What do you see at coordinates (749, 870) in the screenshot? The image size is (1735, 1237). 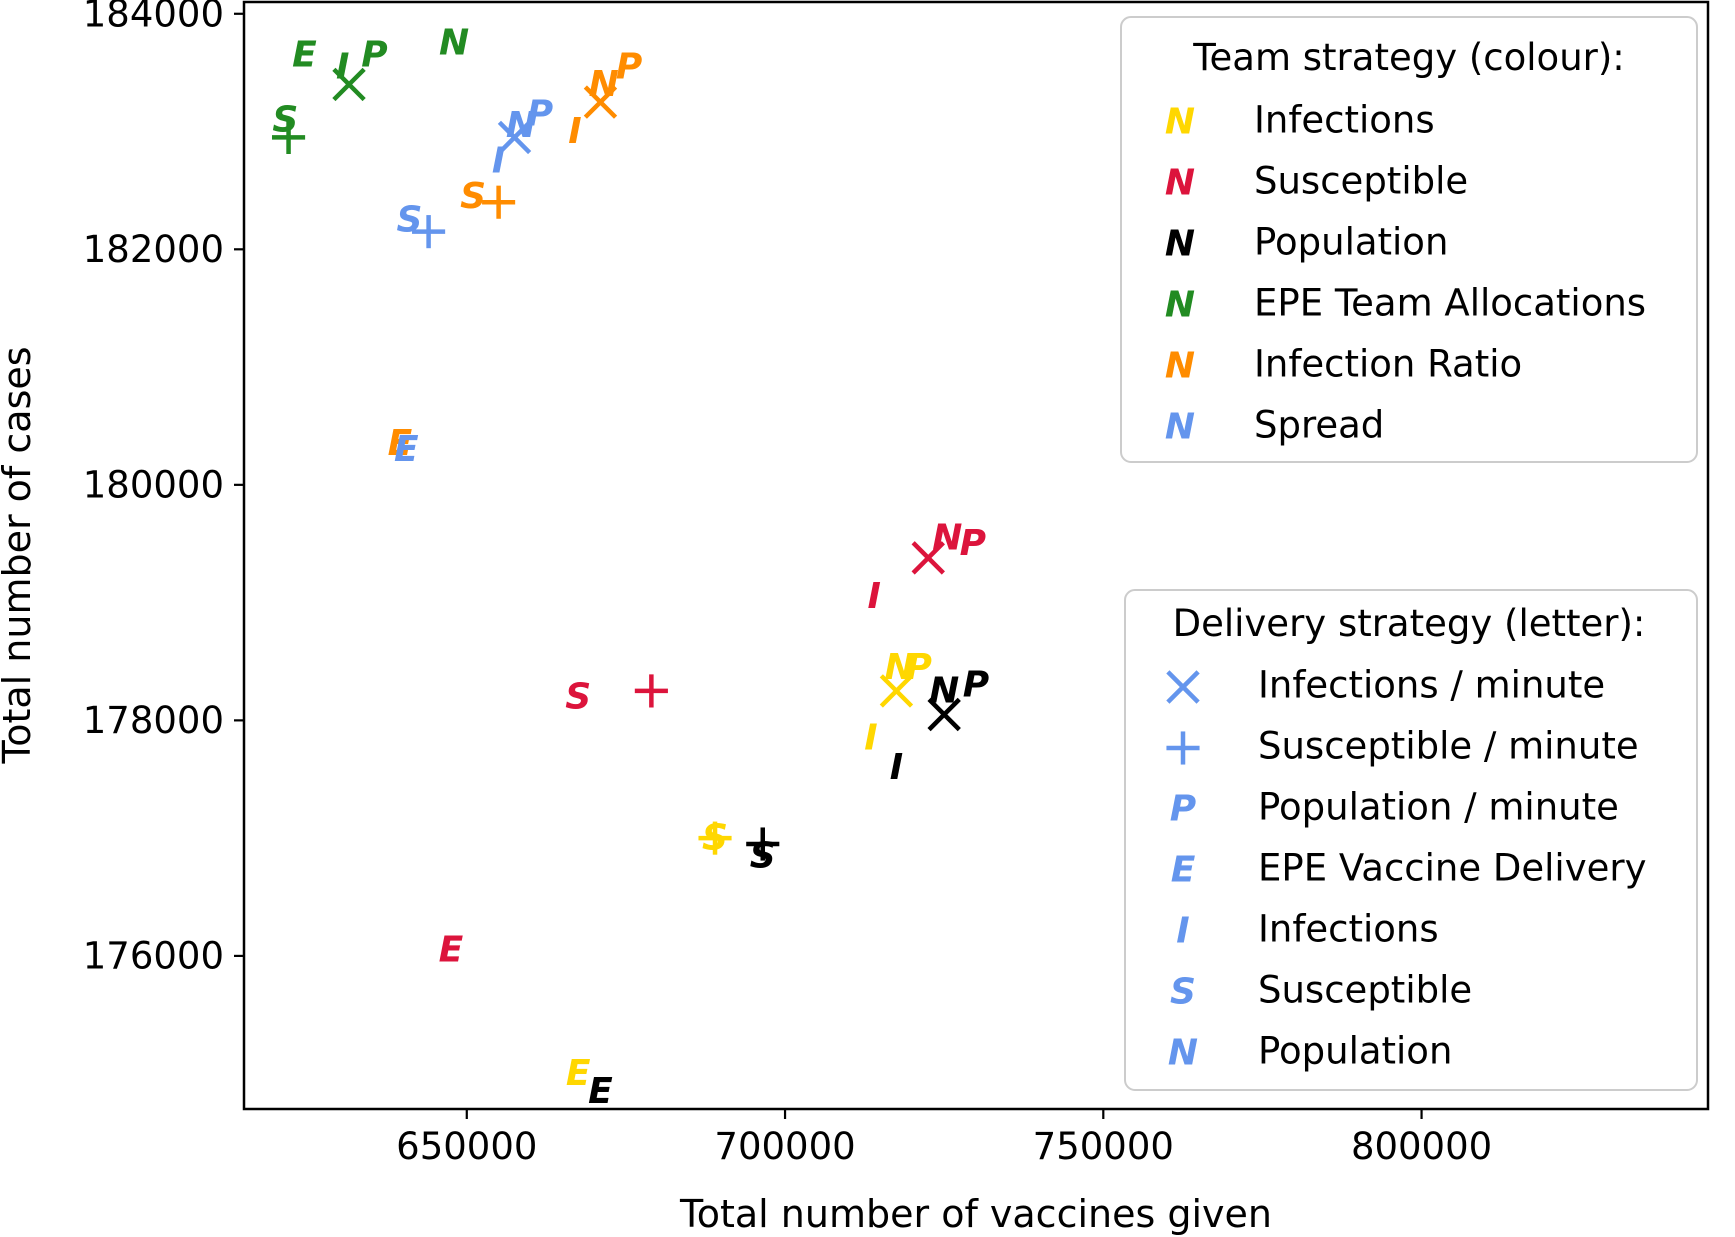 I see `series-group: NP E I S` at bounding box center [749, 870].